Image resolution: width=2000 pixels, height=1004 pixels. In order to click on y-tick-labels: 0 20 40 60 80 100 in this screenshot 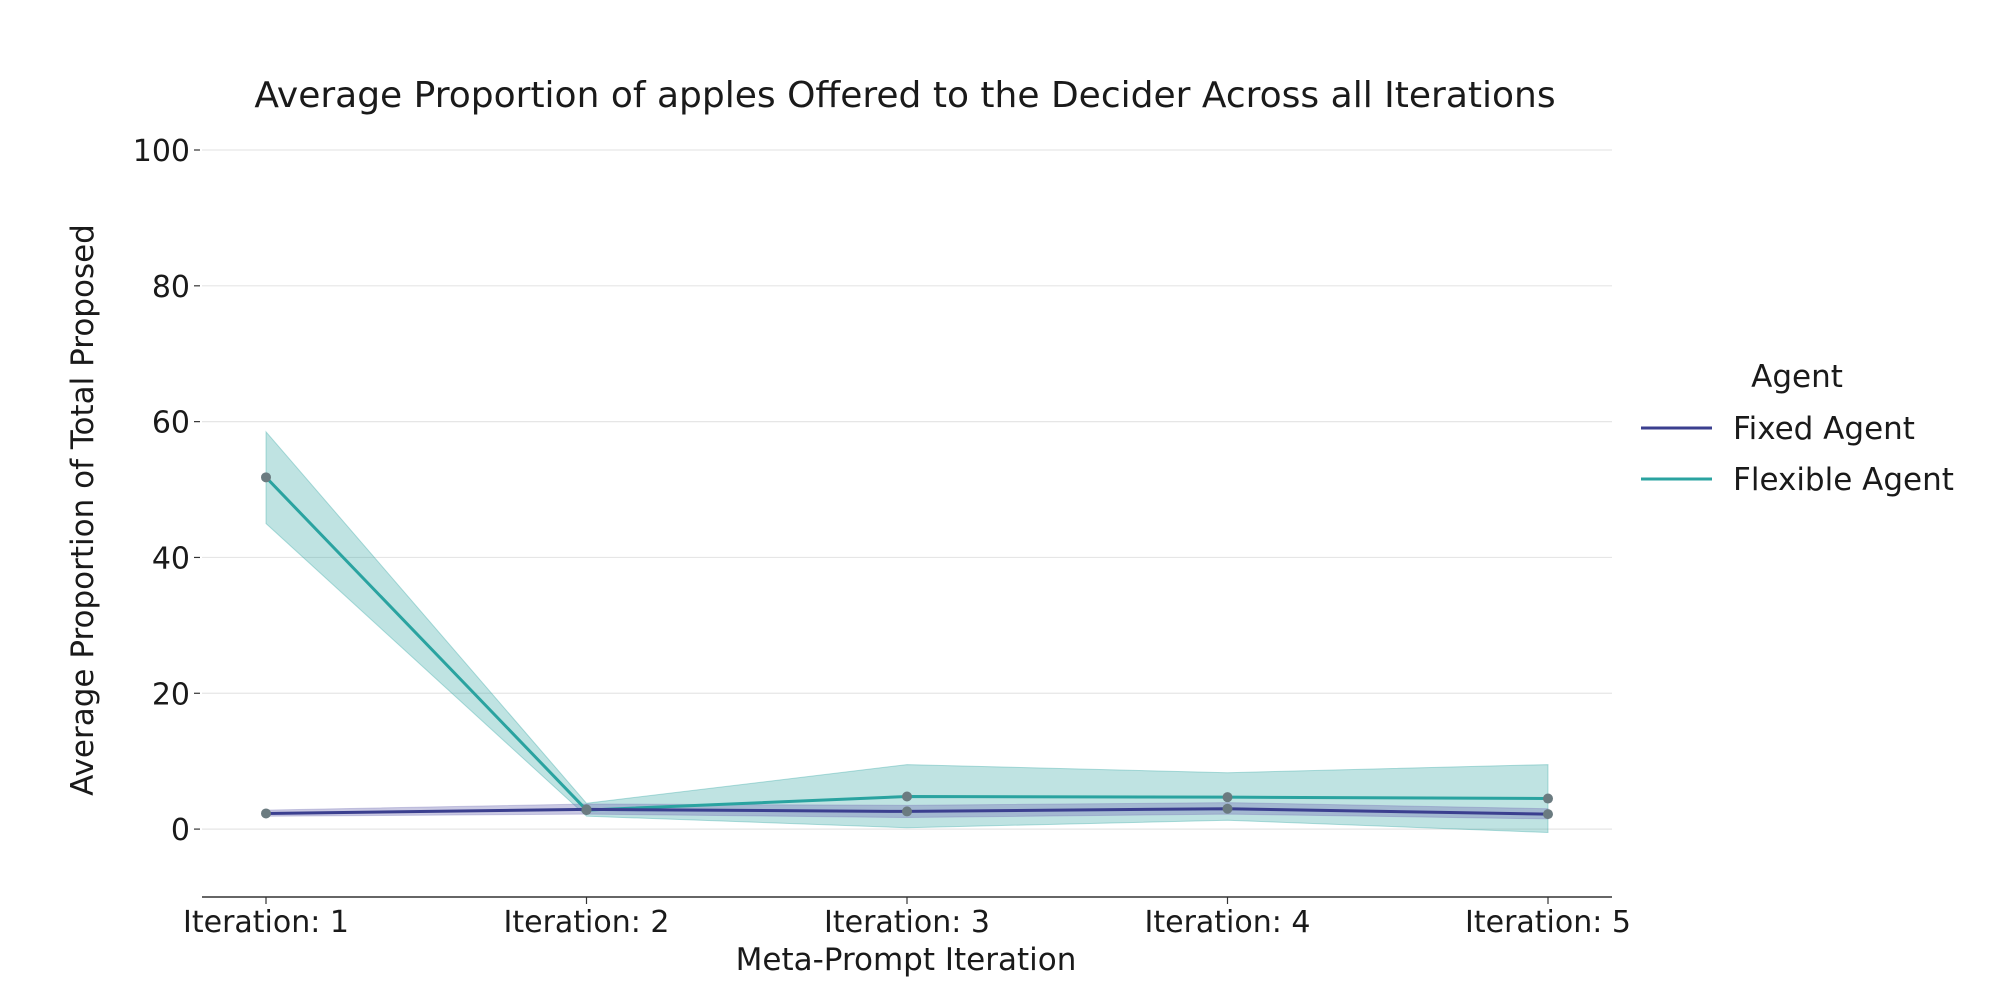, I will do `click(166, 491)`.